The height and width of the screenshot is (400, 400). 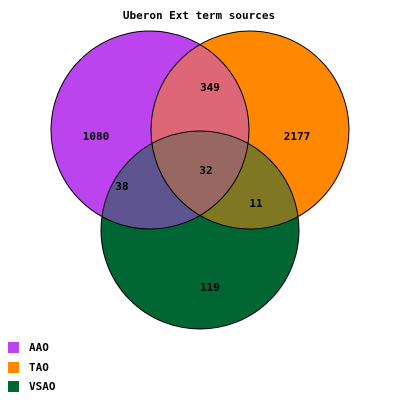 What do you see at coordinates (205, 170) in the screenshot?
I see `count-all-three: 32` at bounding box center [205, 170].